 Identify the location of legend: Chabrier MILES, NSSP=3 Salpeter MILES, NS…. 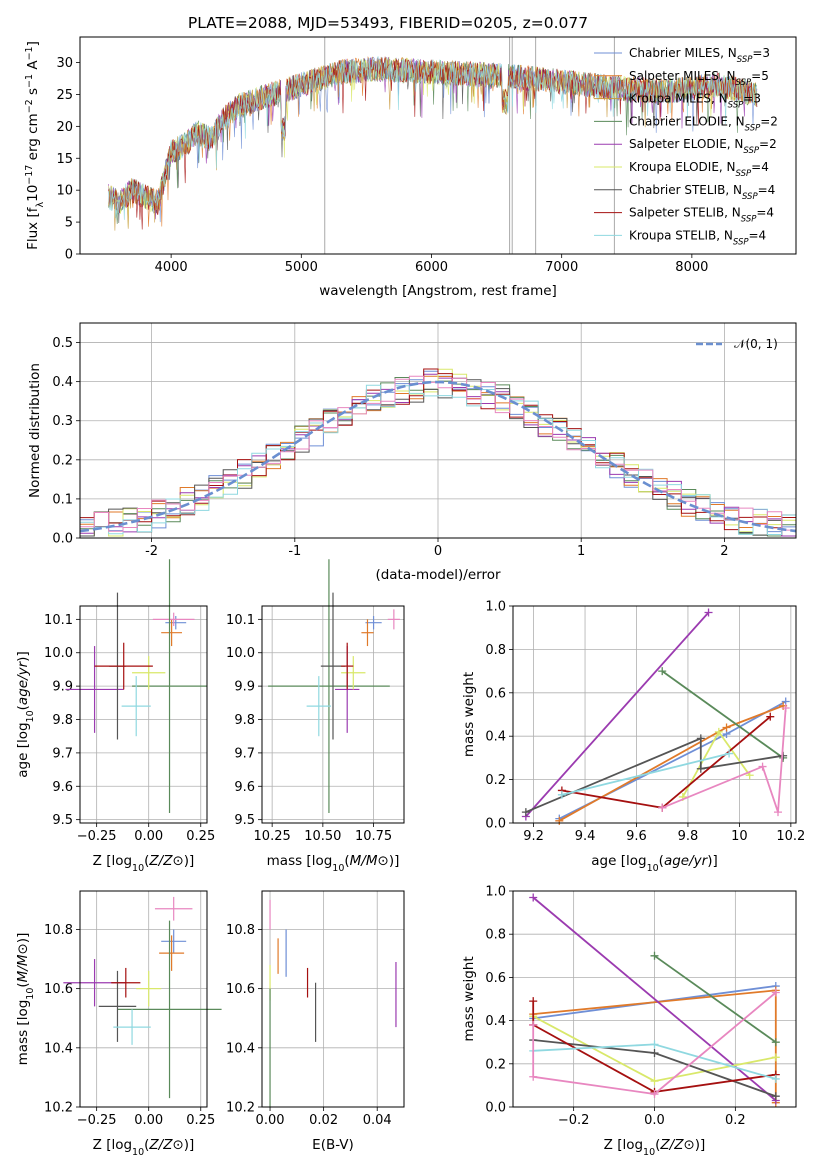
(686, 146).